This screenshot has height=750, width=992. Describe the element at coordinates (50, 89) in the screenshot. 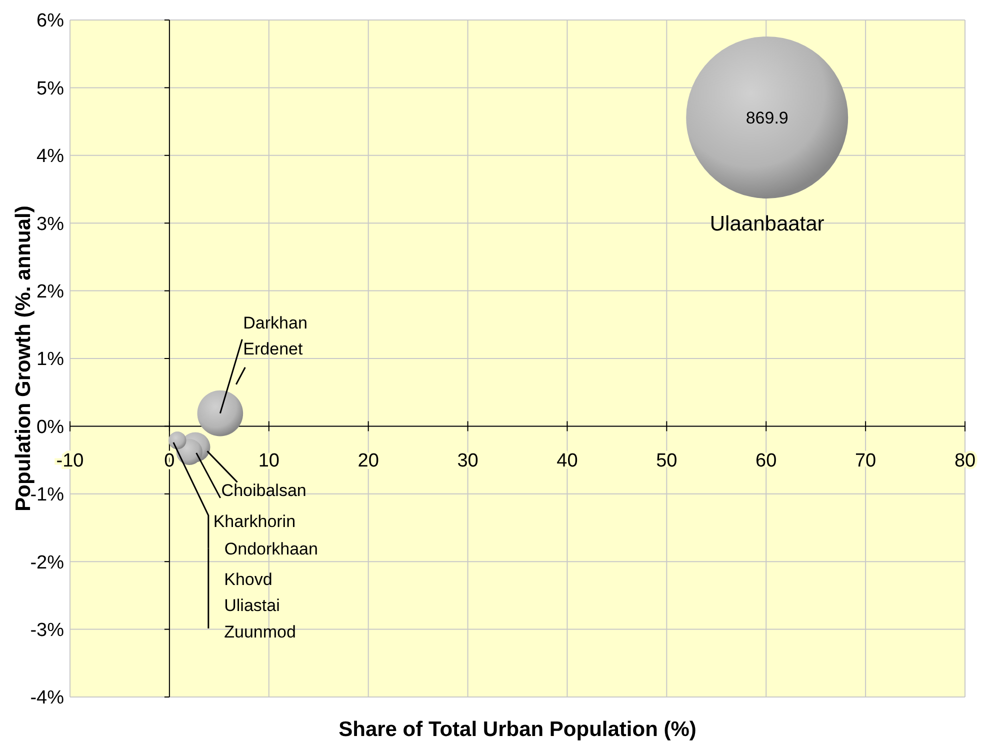

I see `y-tick-label: 5%` at that location.